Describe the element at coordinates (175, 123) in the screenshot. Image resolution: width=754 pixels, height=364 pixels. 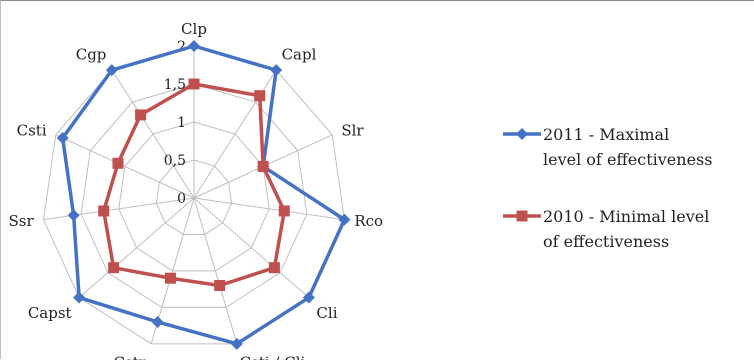
I see `radial-ticks: 0 0,5 1 1,5 2` at that location.